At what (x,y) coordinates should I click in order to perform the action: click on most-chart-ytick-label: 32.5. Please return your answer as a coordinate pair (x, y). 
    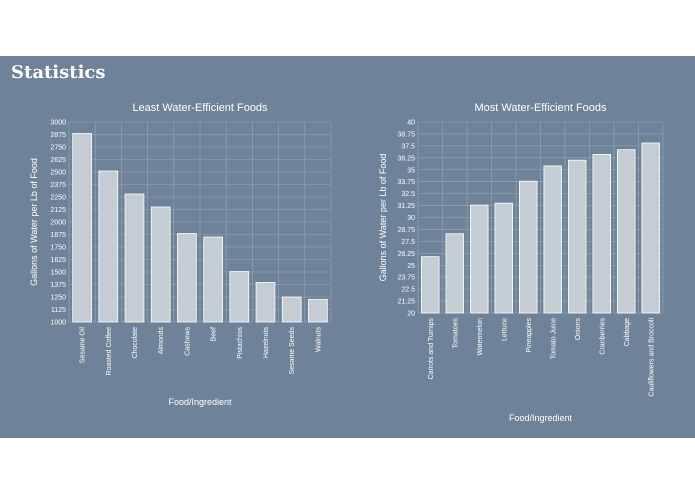
    Looking at the image, I should click on (408, 194).